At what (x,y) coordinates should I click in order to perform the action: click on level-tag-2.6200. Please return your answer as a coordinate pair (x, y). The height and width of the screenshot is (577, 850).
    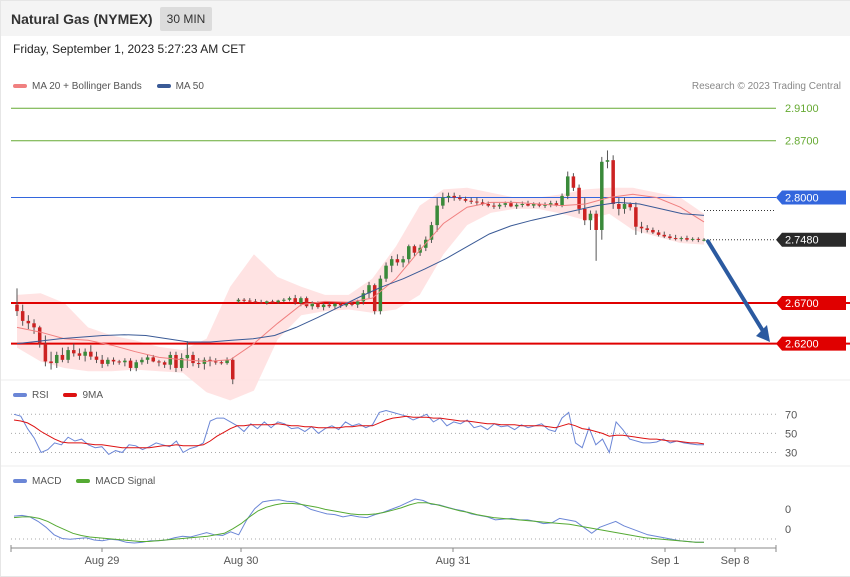
    Looking at the image, I should click on (811, 343).